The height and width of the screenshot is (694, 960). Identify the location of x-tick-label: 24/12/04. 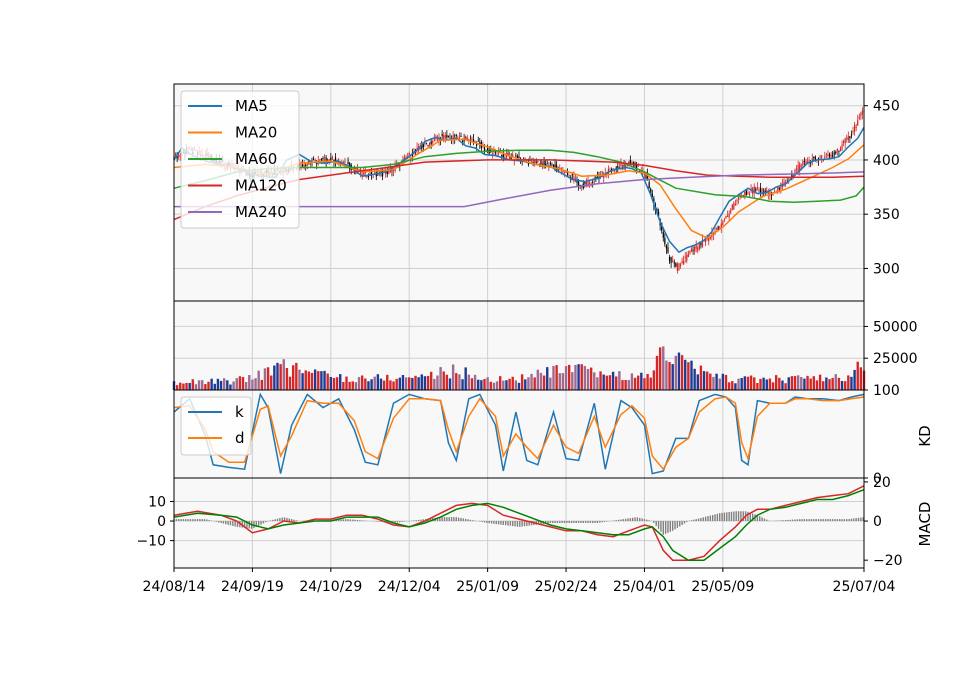
(409, 587).